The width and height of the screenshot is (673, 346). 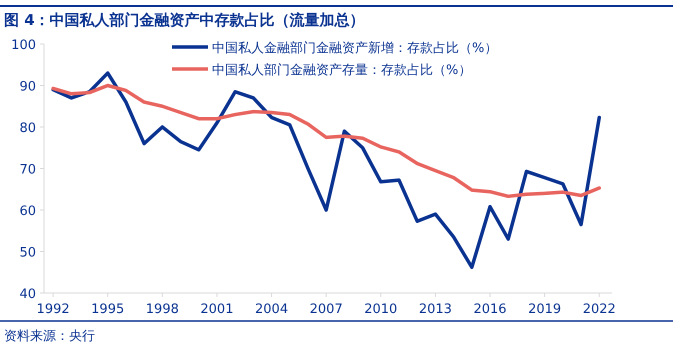 I want to click on y-tick-label: 100, so click(x=23, y=45).